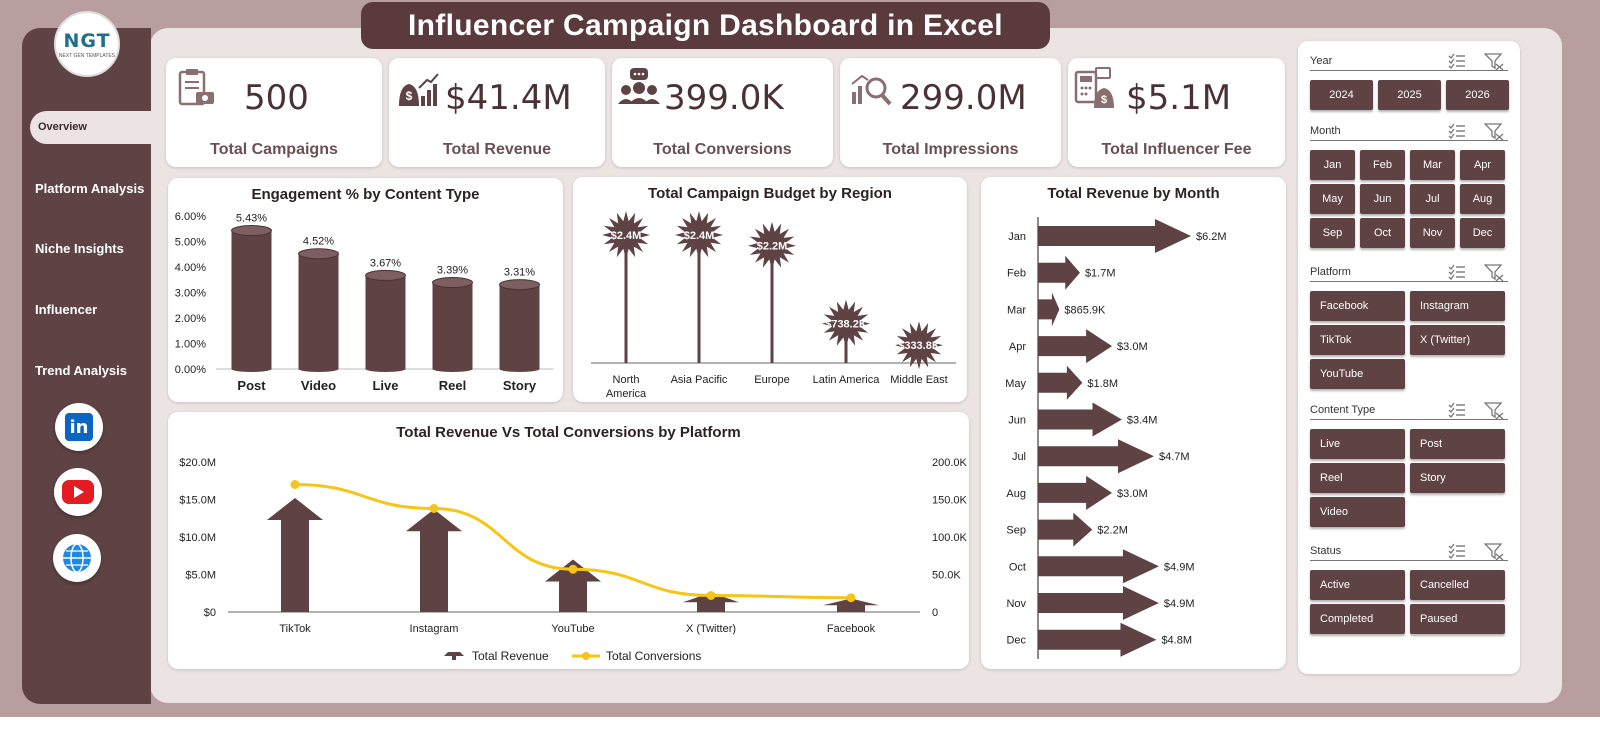  What do you see at coordinates (1016, 274) in the screenshot?
I see `y-tick-label: Feb` at bounding box center [1016, 274].